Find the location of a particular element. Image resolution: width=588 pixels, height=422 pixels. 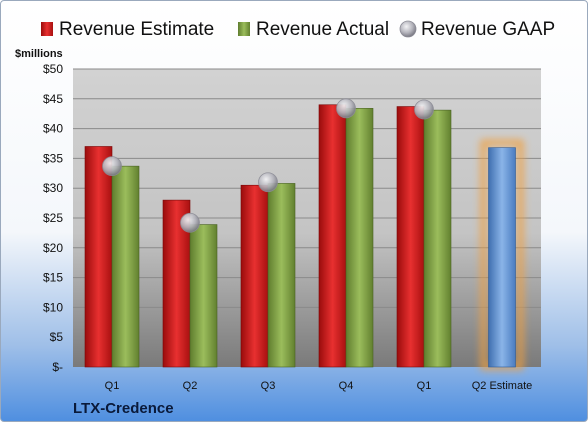

x-category-label: Q4 is located at coordinates (346, 386).